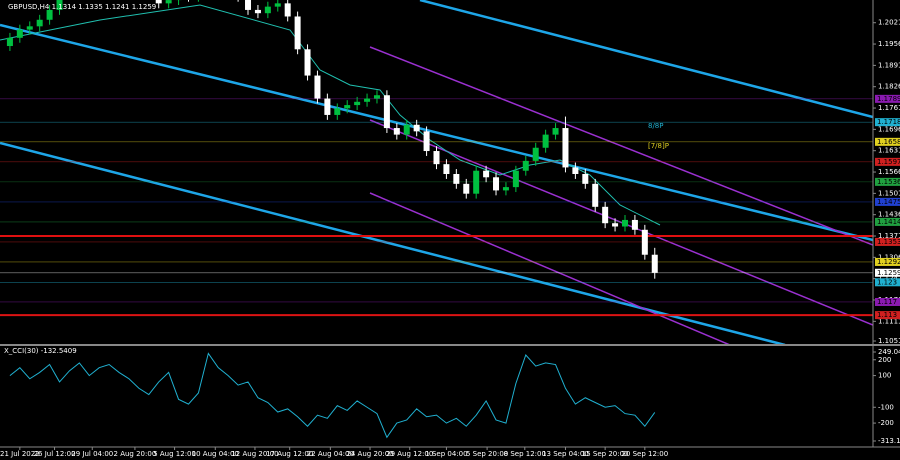 This screenshot has width=900, height=460. What do you see at coordinates (658, 146) in the screenshot?
I see `level-tag: [7/8]P` at bounding box center [658, 146].